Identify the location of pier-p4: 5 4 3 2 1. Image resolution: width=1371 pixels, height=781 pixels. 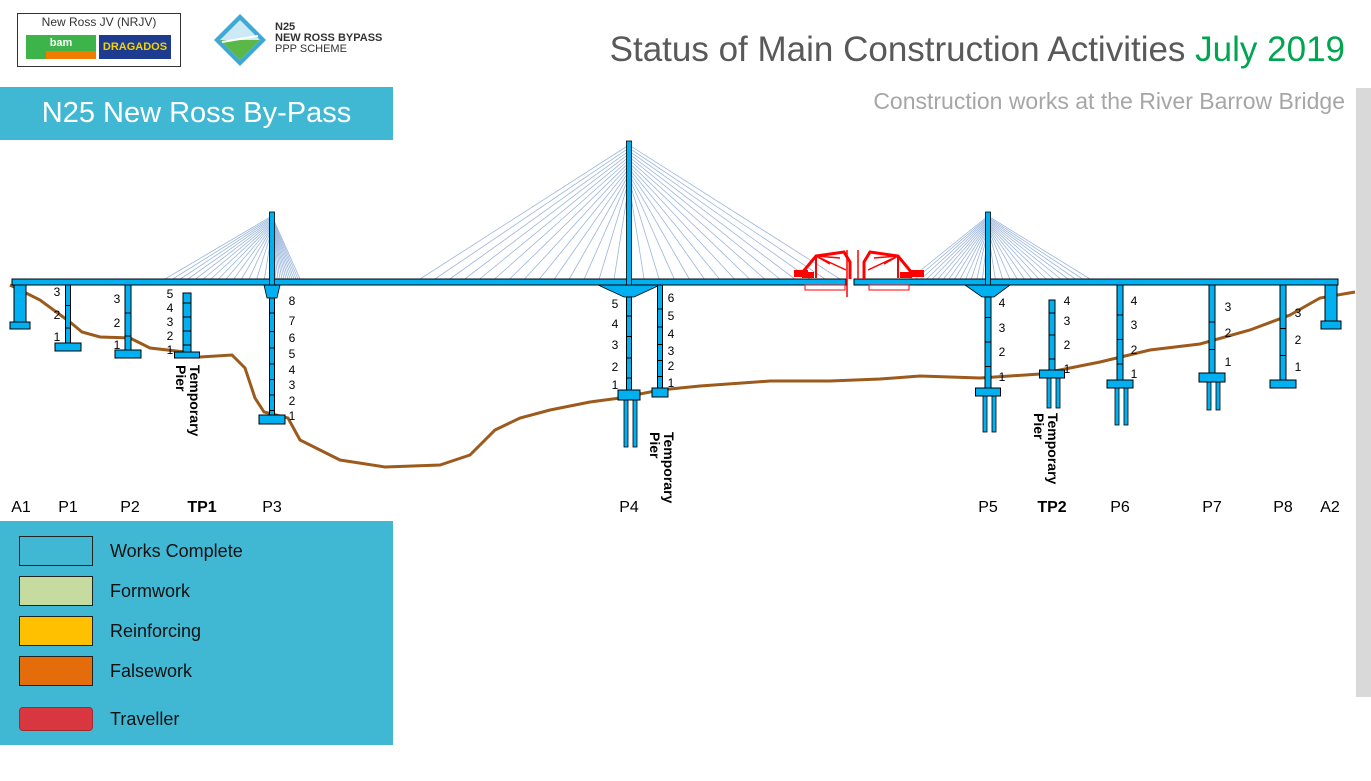
(629, 366).